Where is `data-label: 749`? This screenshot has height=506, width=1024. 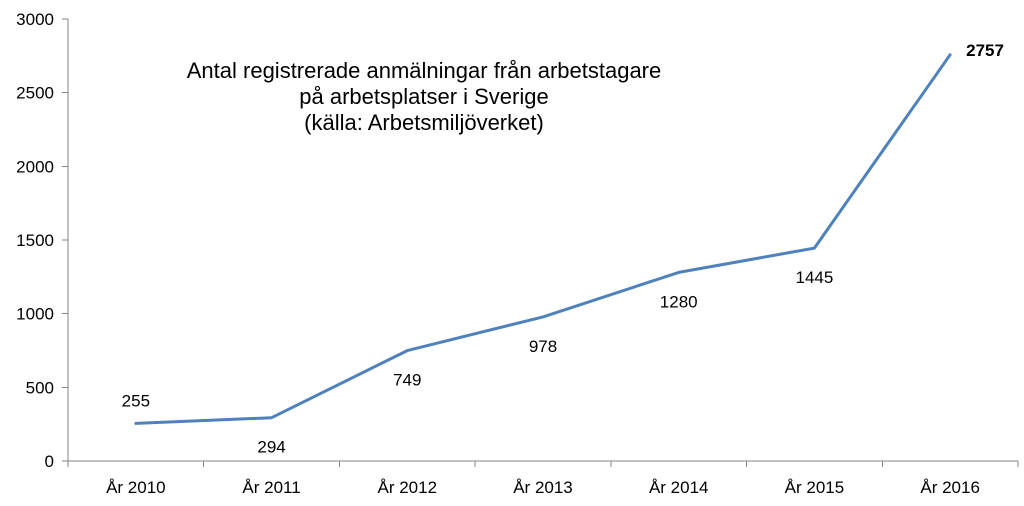
data-label: 749 is located at coordinates (407, 380).